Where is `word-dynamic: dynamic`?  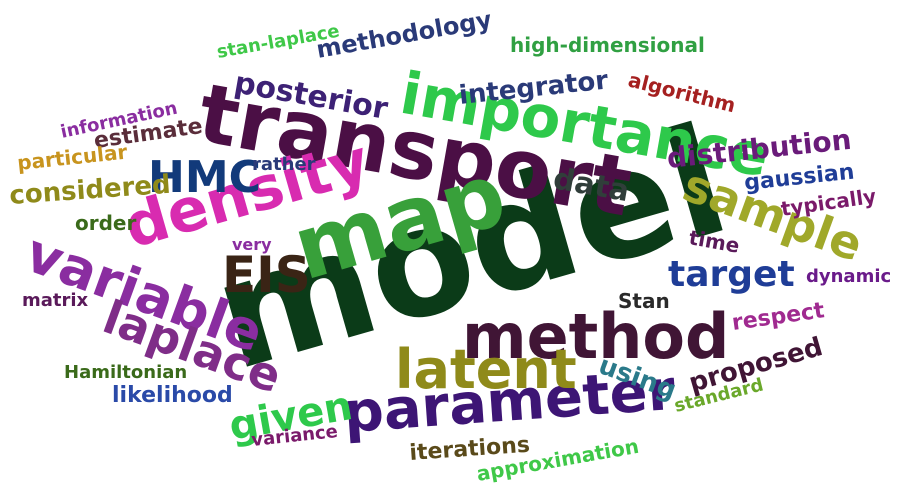 word-dynamic: dynamic is located at coordinates (848, 276).